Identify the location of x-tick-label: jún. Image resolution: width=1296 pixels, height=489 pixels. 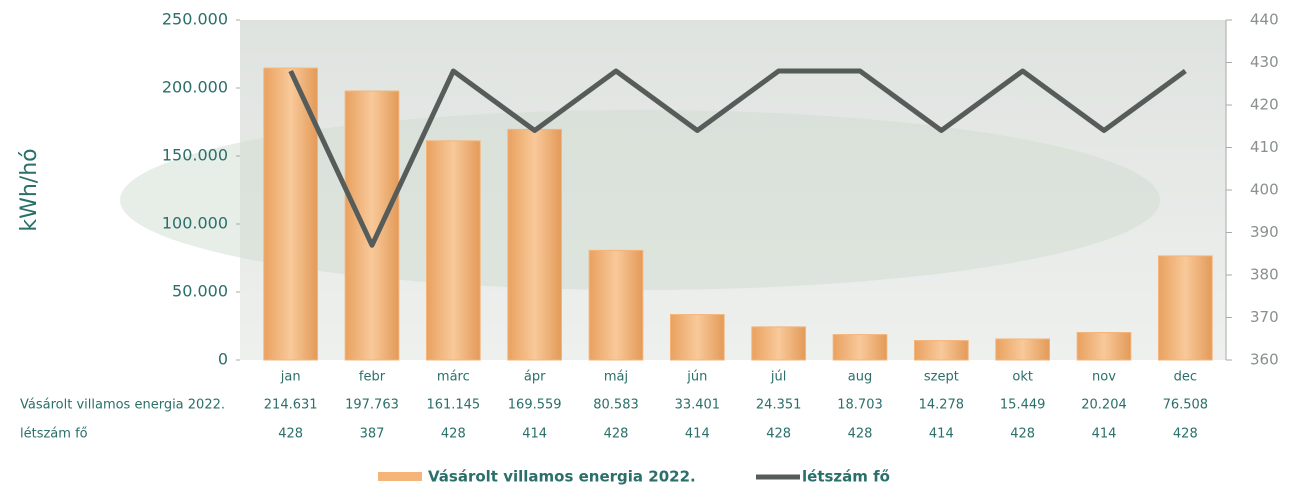
(696, 377).